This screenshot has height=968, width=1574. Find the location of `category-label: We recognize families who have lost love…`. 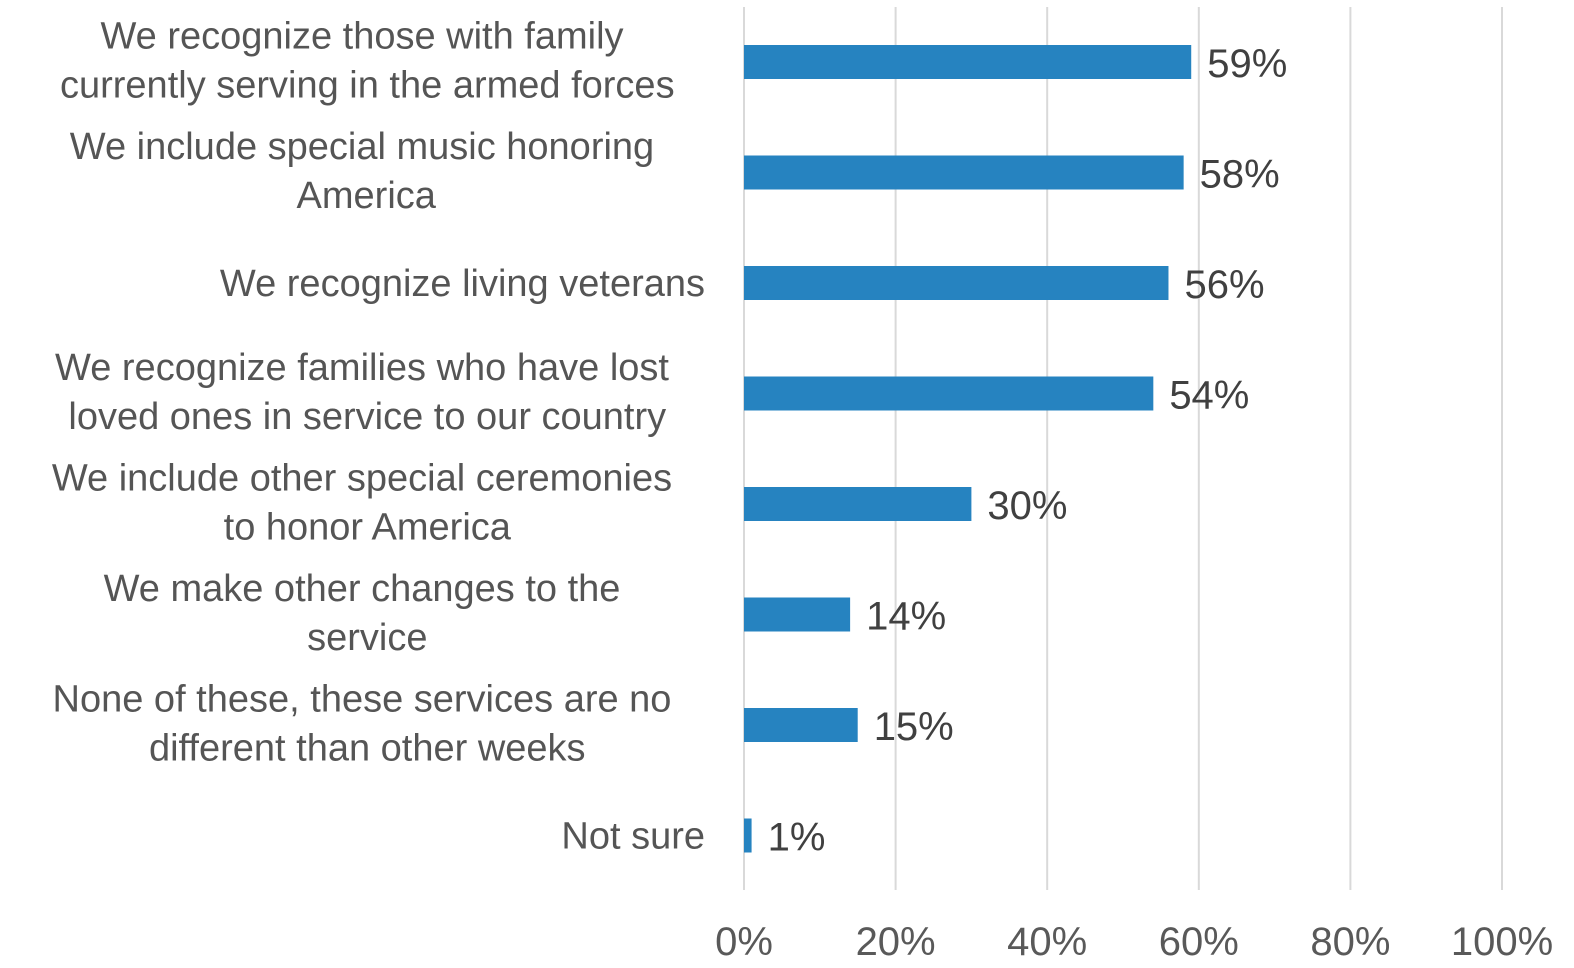

category-label: We recognize families who have lost love… is located at coordinates (362, 392).